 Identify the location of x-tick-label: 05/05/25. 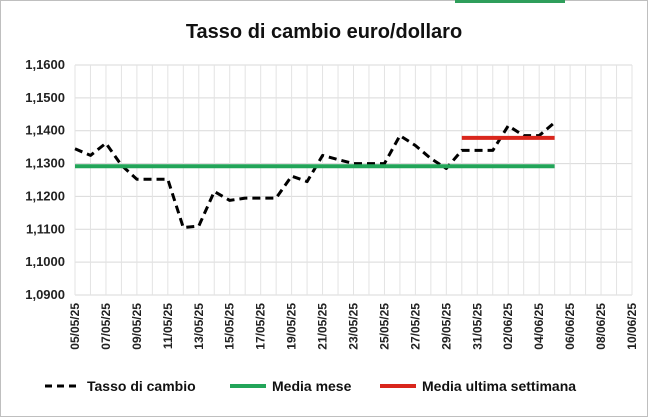
(75, 326).